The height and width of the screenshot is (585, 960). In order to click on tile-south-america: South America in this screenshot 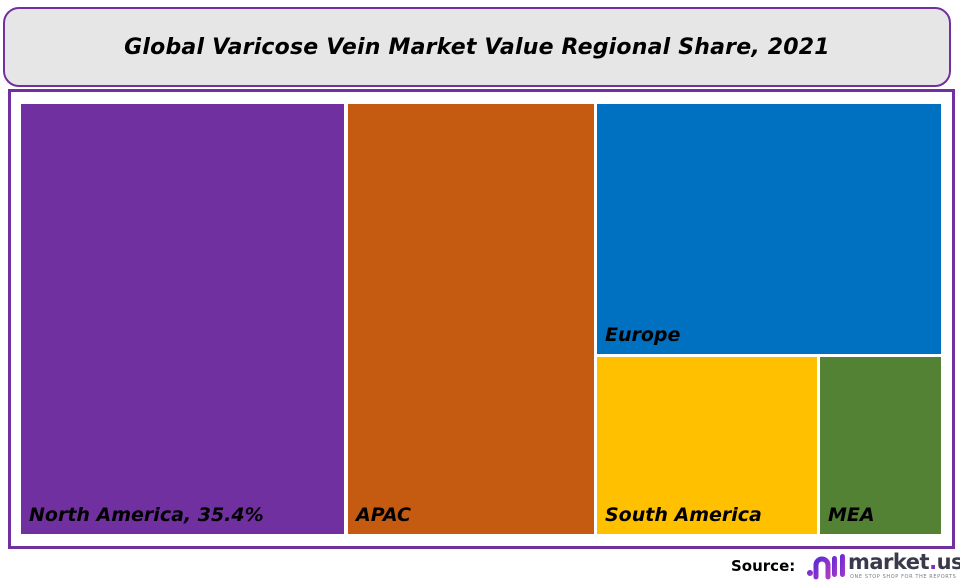, I will do `click(707, 445)`.